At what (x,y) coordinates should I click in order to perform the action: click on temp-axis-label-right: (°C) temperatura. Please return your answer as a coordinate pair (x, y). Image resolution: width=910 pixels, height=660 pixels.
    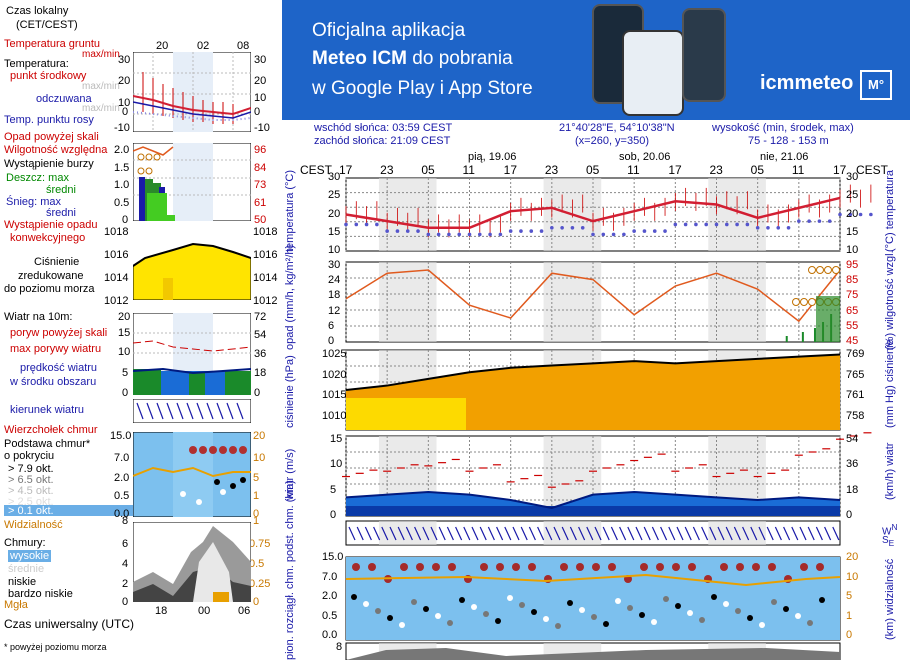
    Looking at the image, I should click on (890, 210).